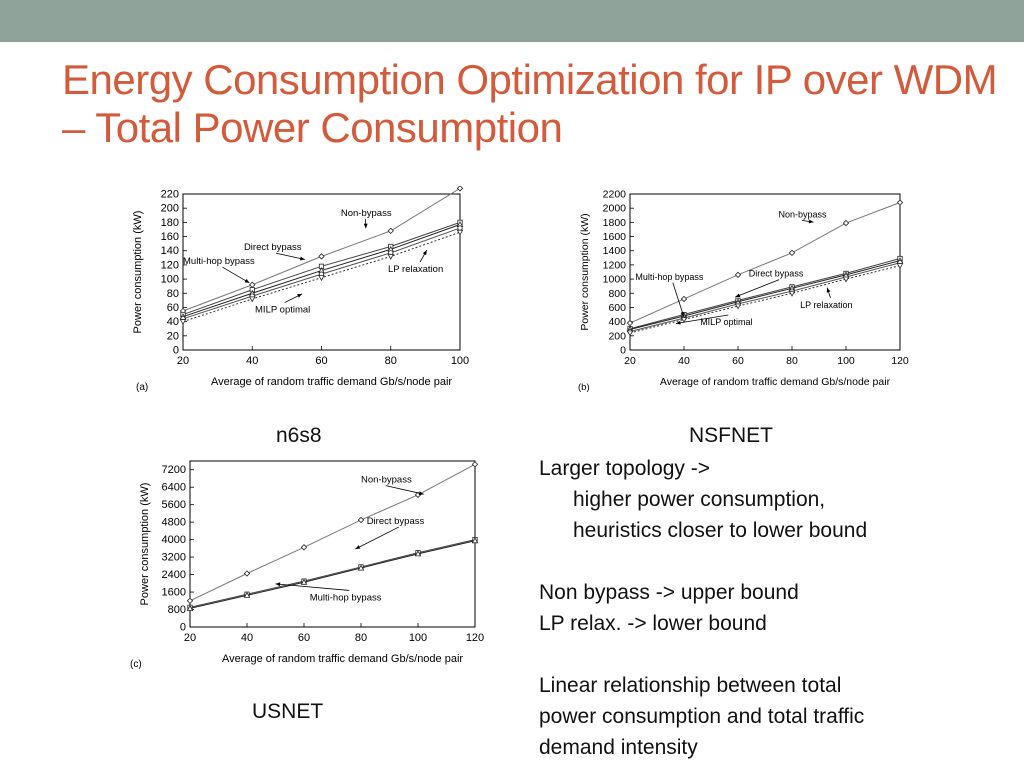  Describe the element at coordinates (584, 387) in the screenshot. I see `panel-label: (b)` at that location.